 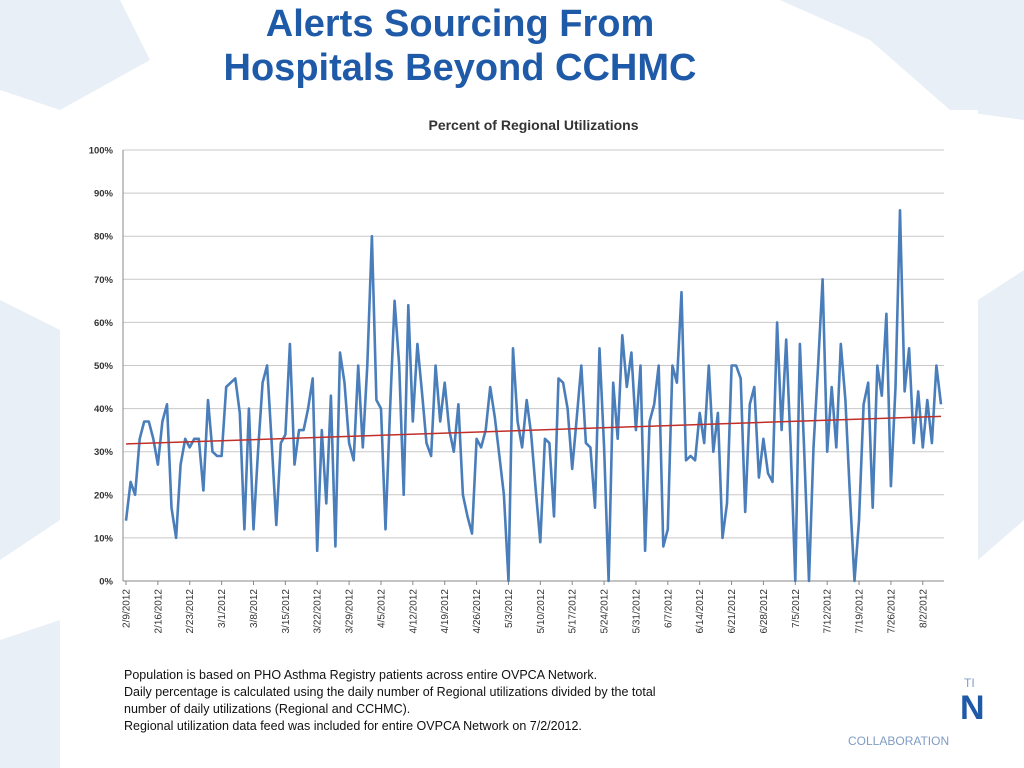 What do you see at coordinates (106, 582) in the screenshot?
I see `y-tick-label: 0%` at bounding box center [106, 582].